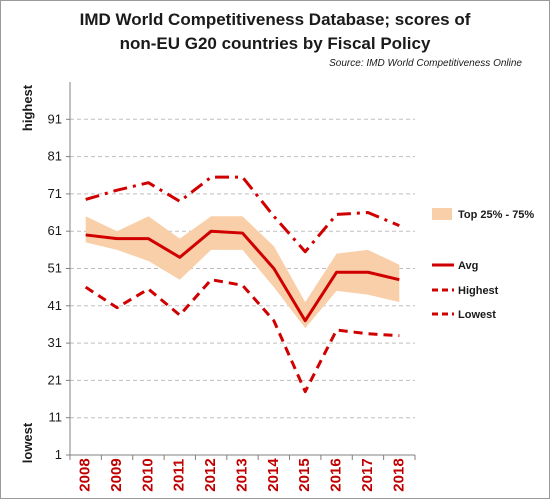 The image size is (550, 499). I want to click on iqr-band, so click(242, 272).